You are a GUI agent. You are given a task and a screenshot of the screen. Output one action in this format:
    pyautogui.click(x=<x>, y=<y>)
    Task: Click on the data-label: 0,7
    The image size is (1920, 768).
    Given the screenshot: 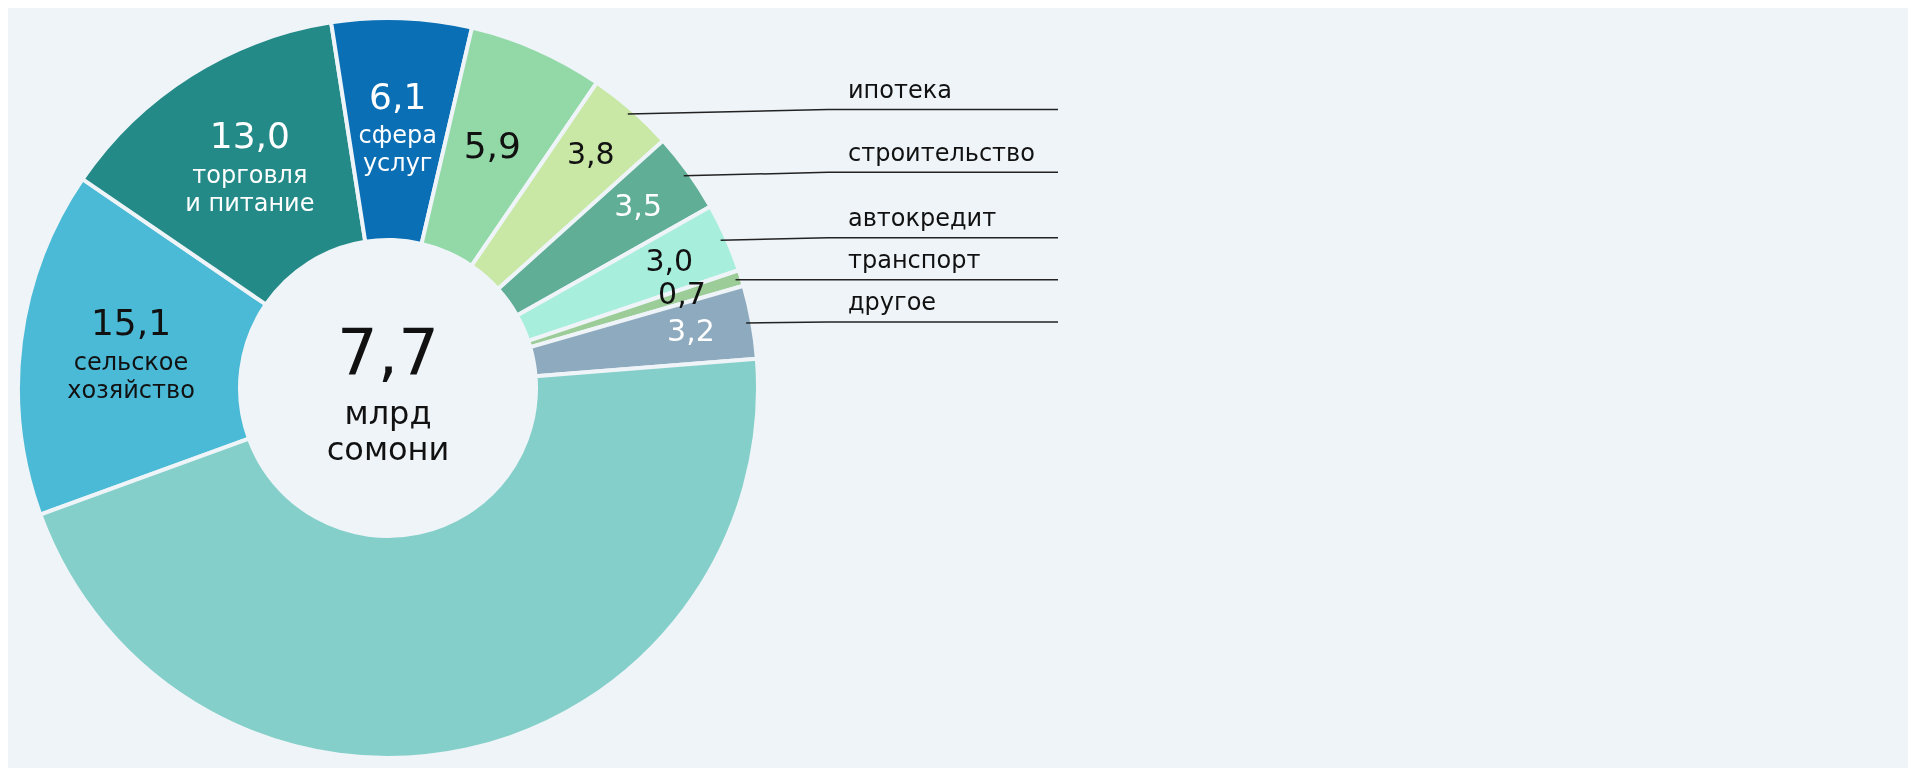 What is the action you would take?
    pyautogui.click(x=682, y=294)
    